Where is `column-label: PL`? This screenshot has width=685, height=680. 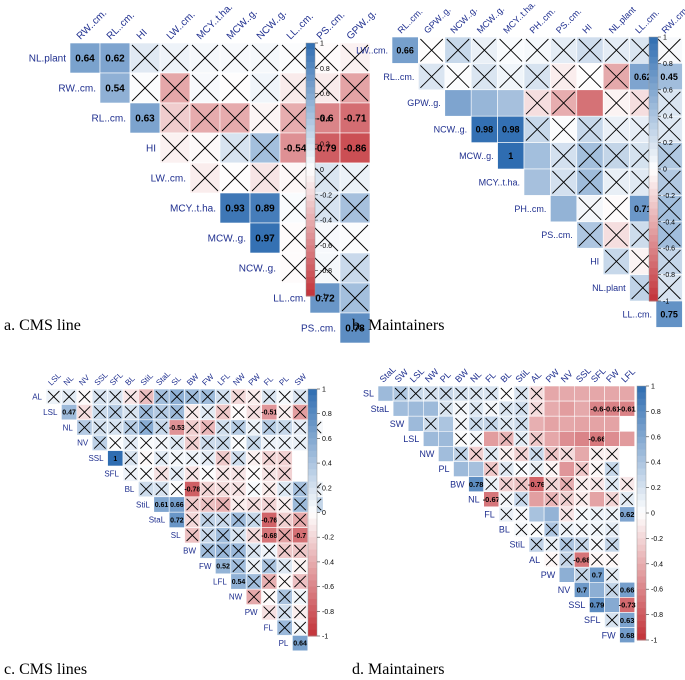 column-label: PL is located at coordinates (284, 381).